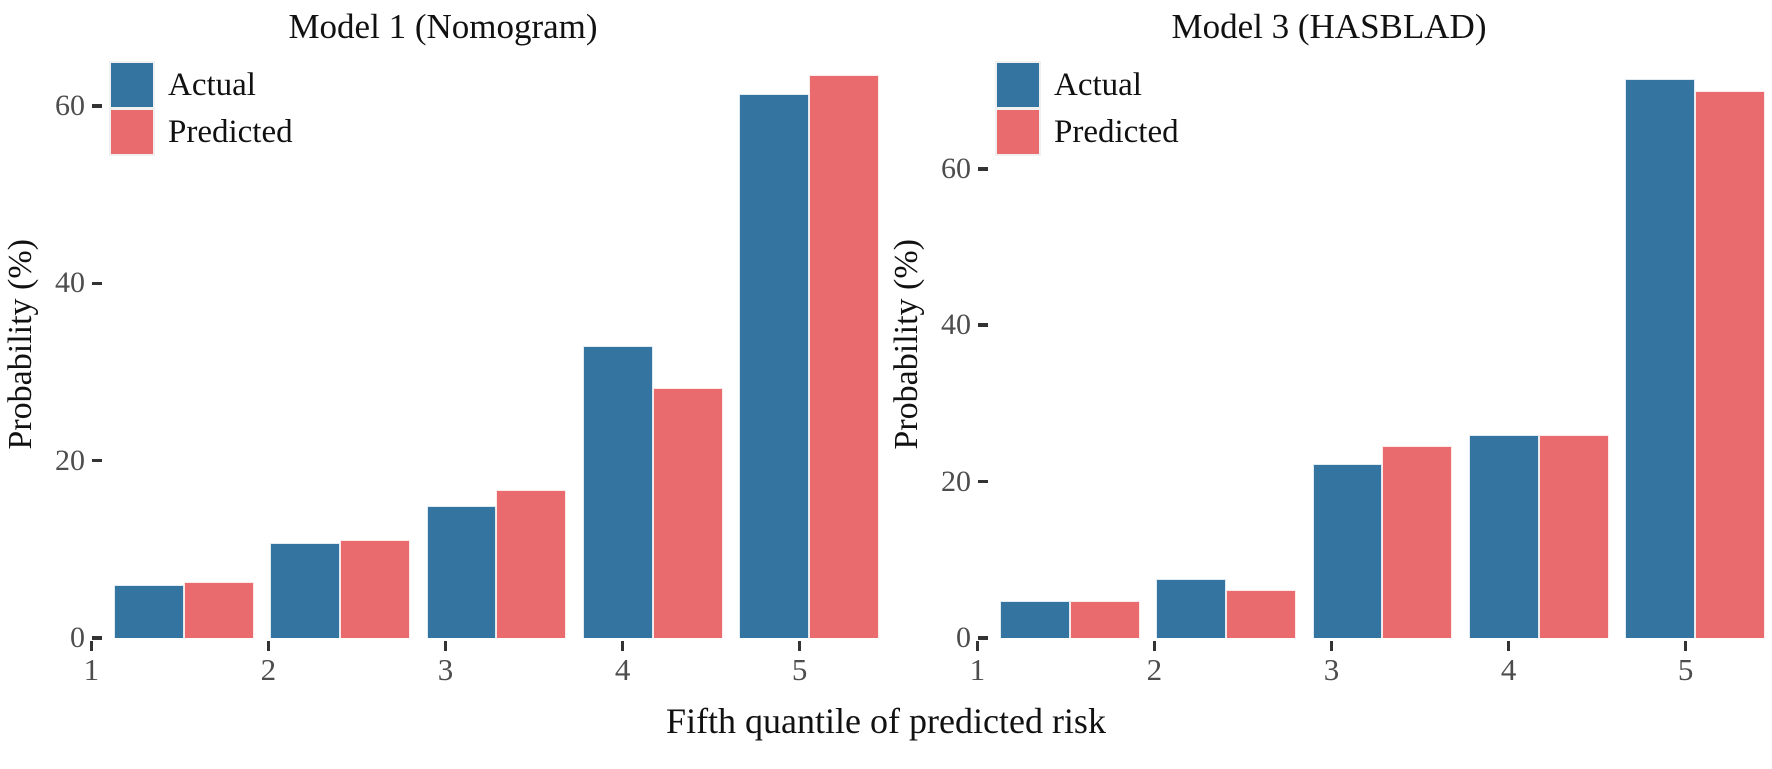  I want to click on legend-entry-predicted: Predicted, so click(202, 132).